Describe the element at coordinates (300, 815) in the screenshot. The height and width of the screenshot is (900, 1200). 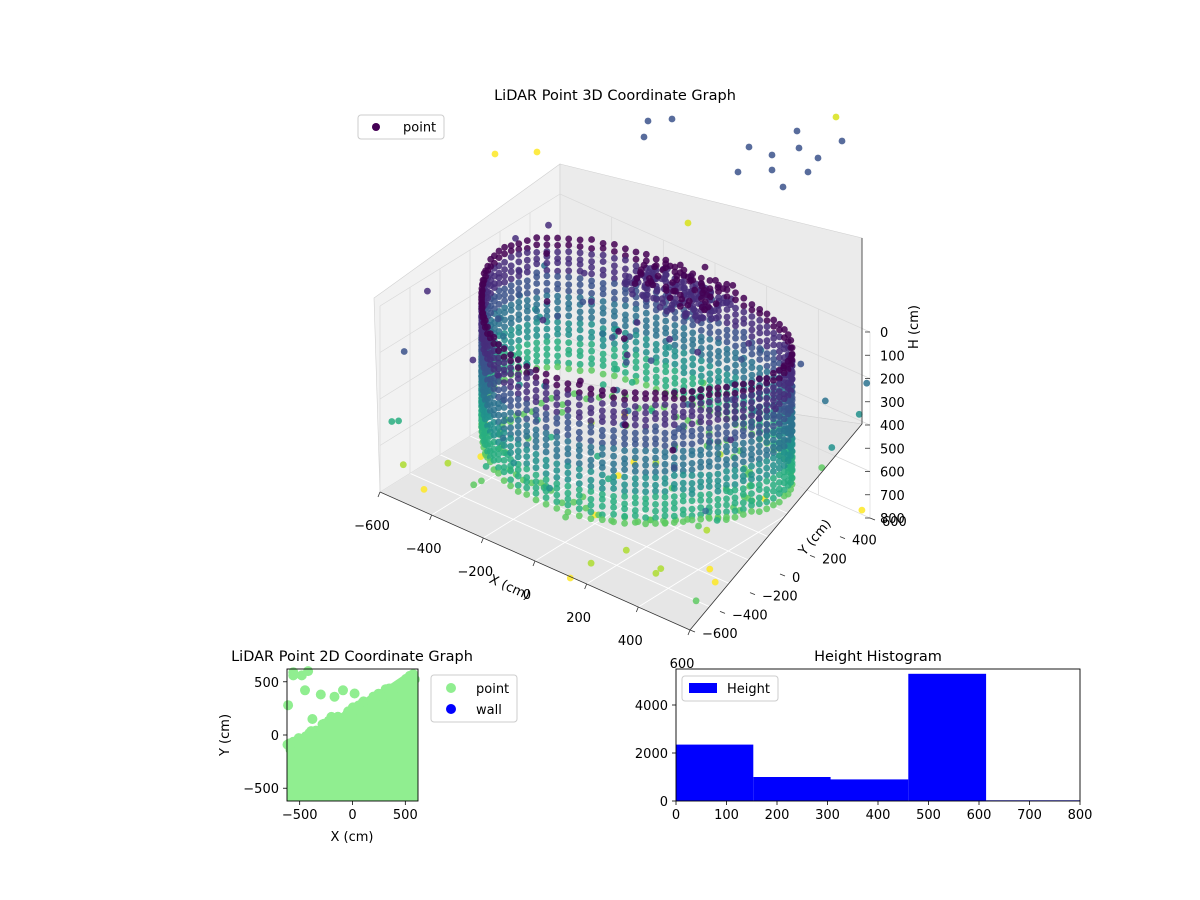
I see `x-tick-label-2d: −500` at that location.